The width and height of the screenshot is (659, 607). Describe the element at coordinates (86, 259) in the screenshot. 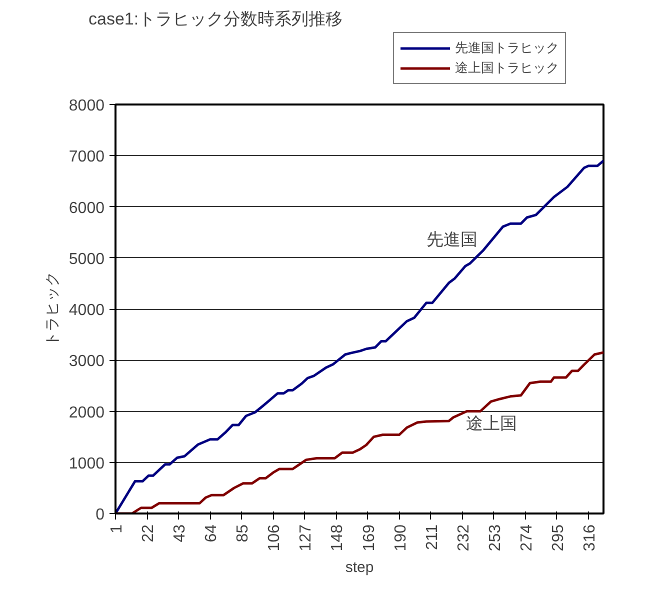

I see `y-tick-label: 5000` at that location.